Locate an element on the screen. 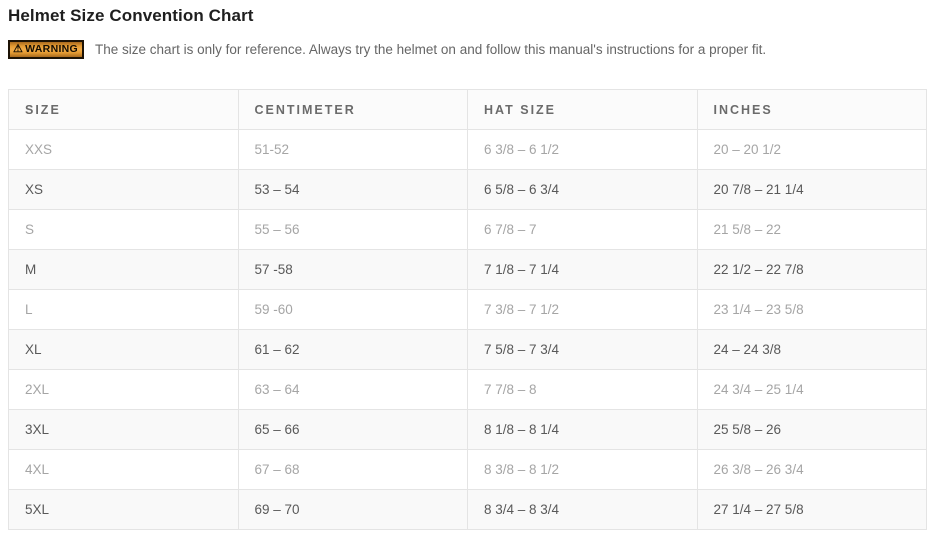 The image size is (935, 547). cell-inches: 24 – 24 3/8 is located at coordinates (811, 349).